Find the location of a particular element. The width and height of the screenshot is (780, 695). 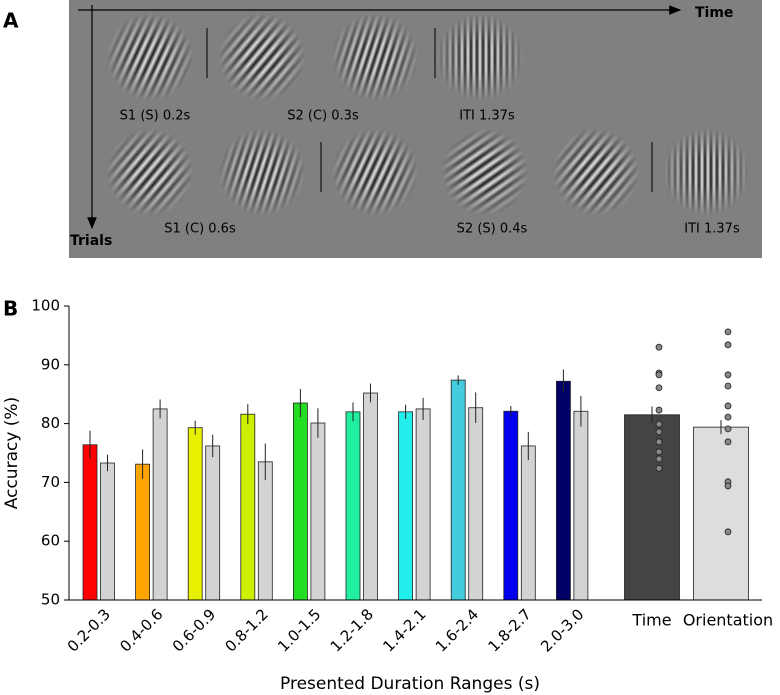

x-tick-label: 2.0-3.0 is located at coordinates (562, 630).